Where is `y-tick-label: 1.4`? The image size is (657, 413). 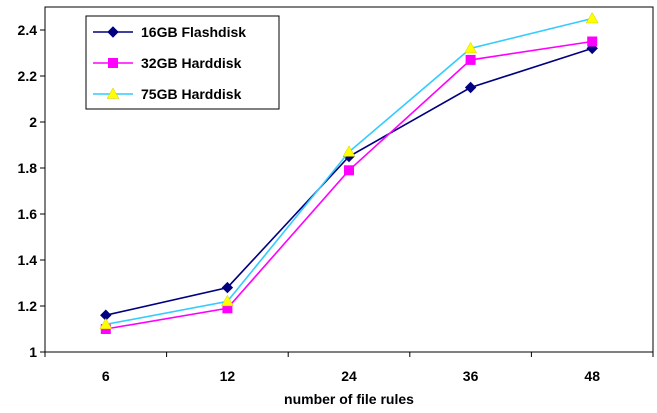 y-tick-label: 1.4 is located at coordinates (28, 260).